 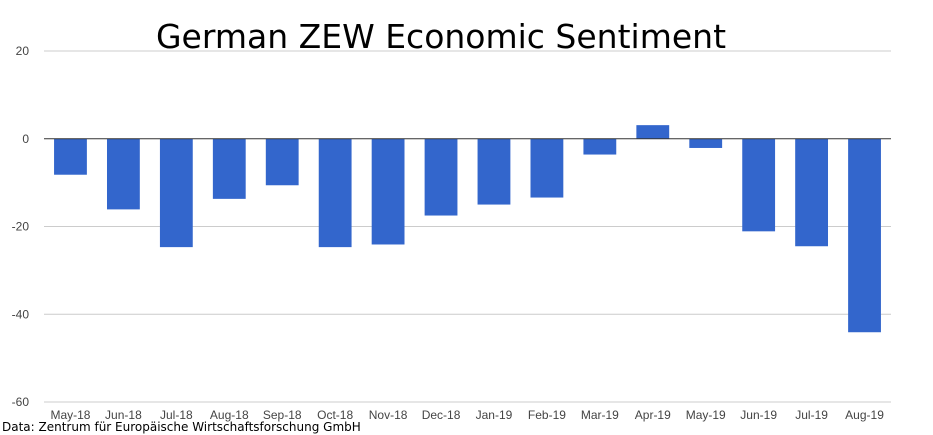 I want to click on x-tick-label: Dec-18, so click(x=441, y=415).